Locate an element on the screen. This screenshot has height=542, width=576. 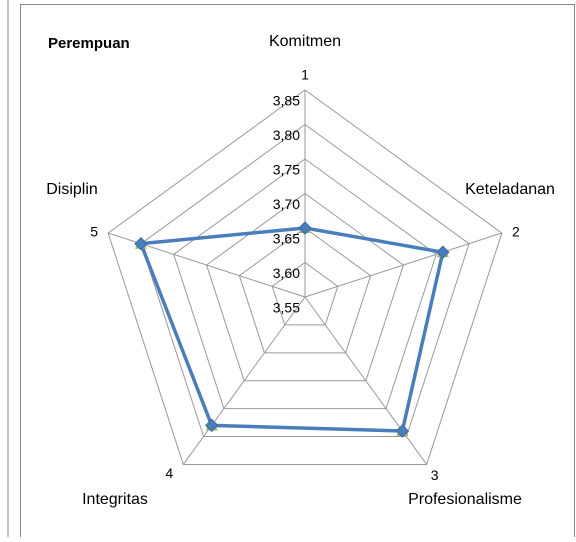
category-label: Integritas is located at coordinates (115, 499).